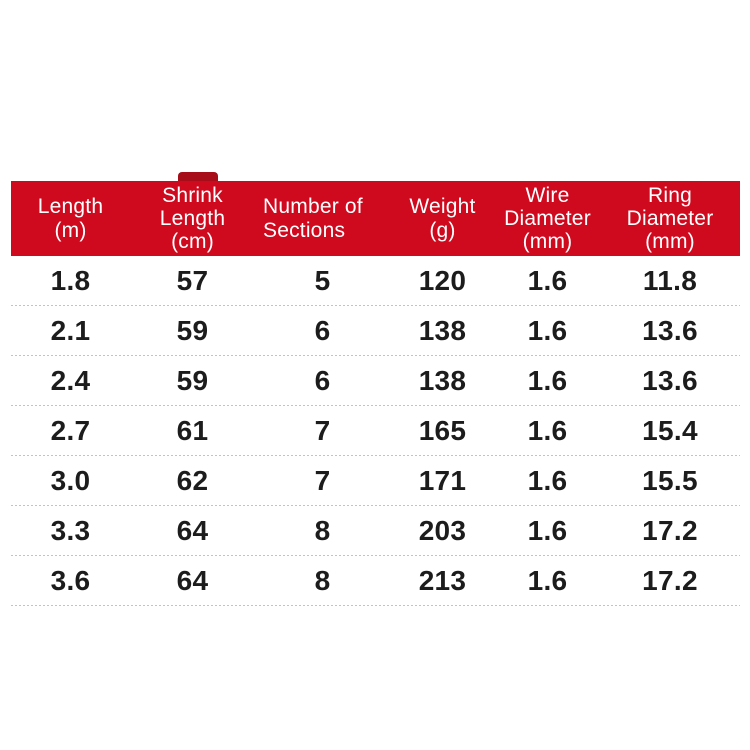  Describe the element at coordinates (70, 280) in the screenshot. I see `cell-length: 1.8` at that location.